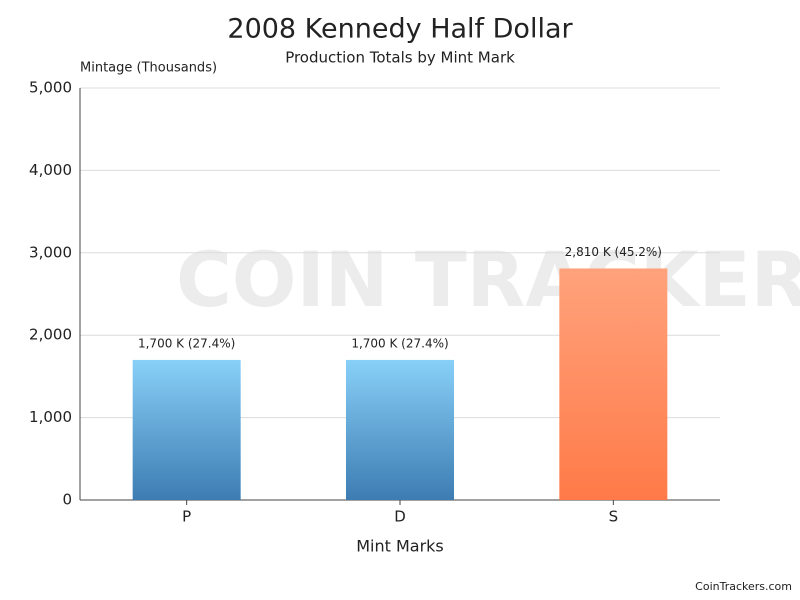 The image size is (800, 600). I want to click on y-tick-label: 3,000, so click(50, 252).